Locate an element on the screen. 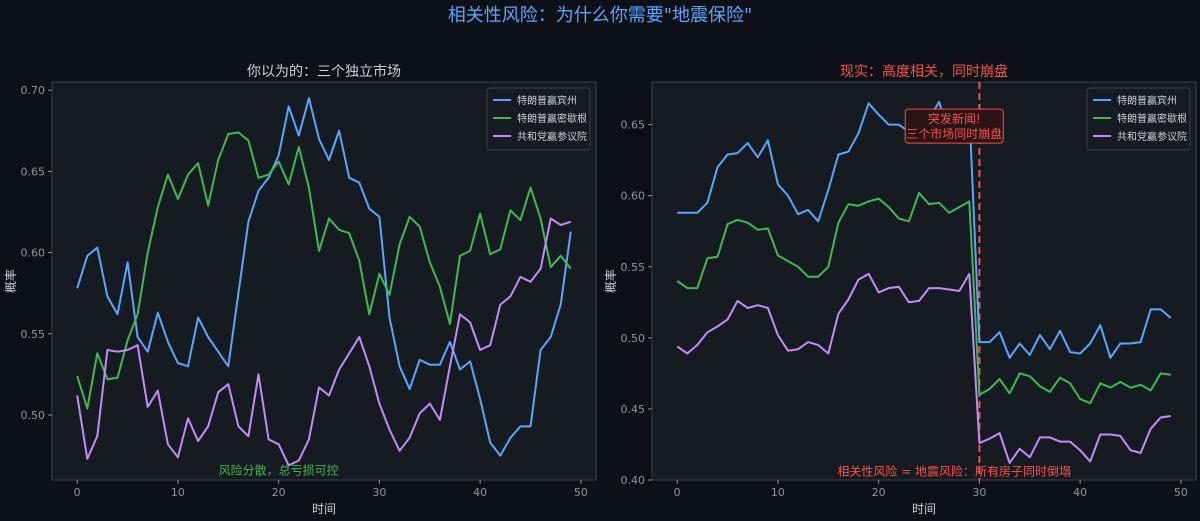 This screenshot has width=1200, height=521. annotation-line: 突发新闻! is located at coordinates (954, 118).